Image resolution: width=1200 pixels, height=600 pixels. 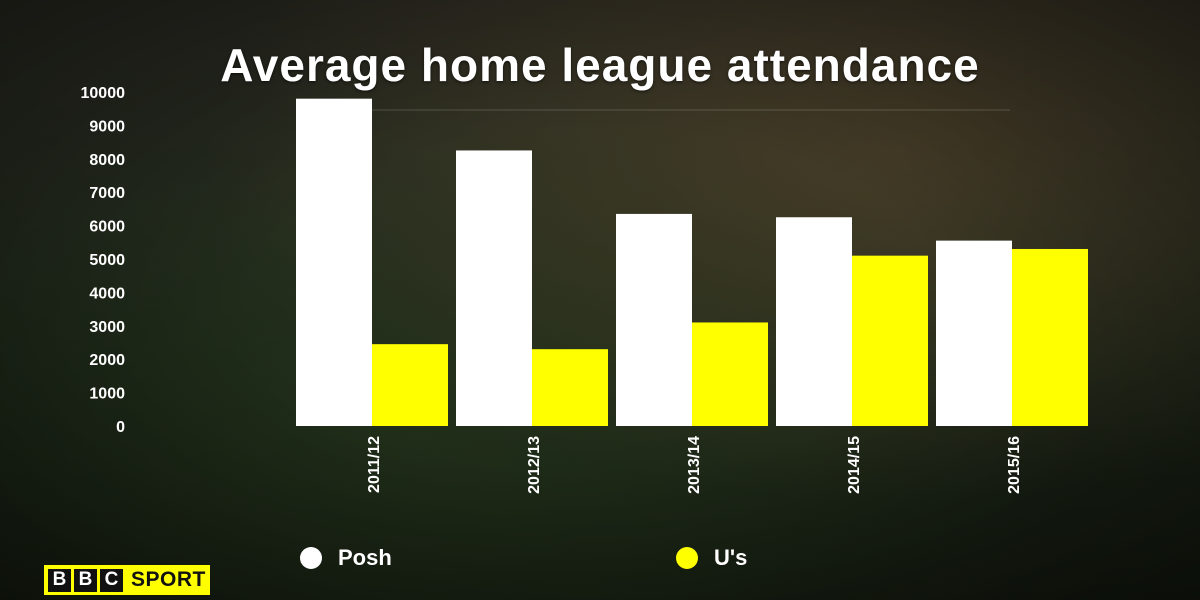 What do you see at coordinates (711, 558) in the screenshot?
I see `legend-item-us: U's` at bounding box center [711, 558].